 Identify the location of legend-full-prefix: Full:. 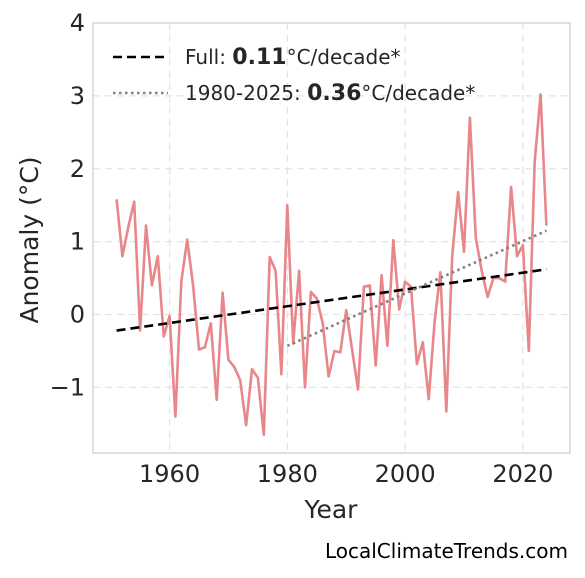
(208, 57).